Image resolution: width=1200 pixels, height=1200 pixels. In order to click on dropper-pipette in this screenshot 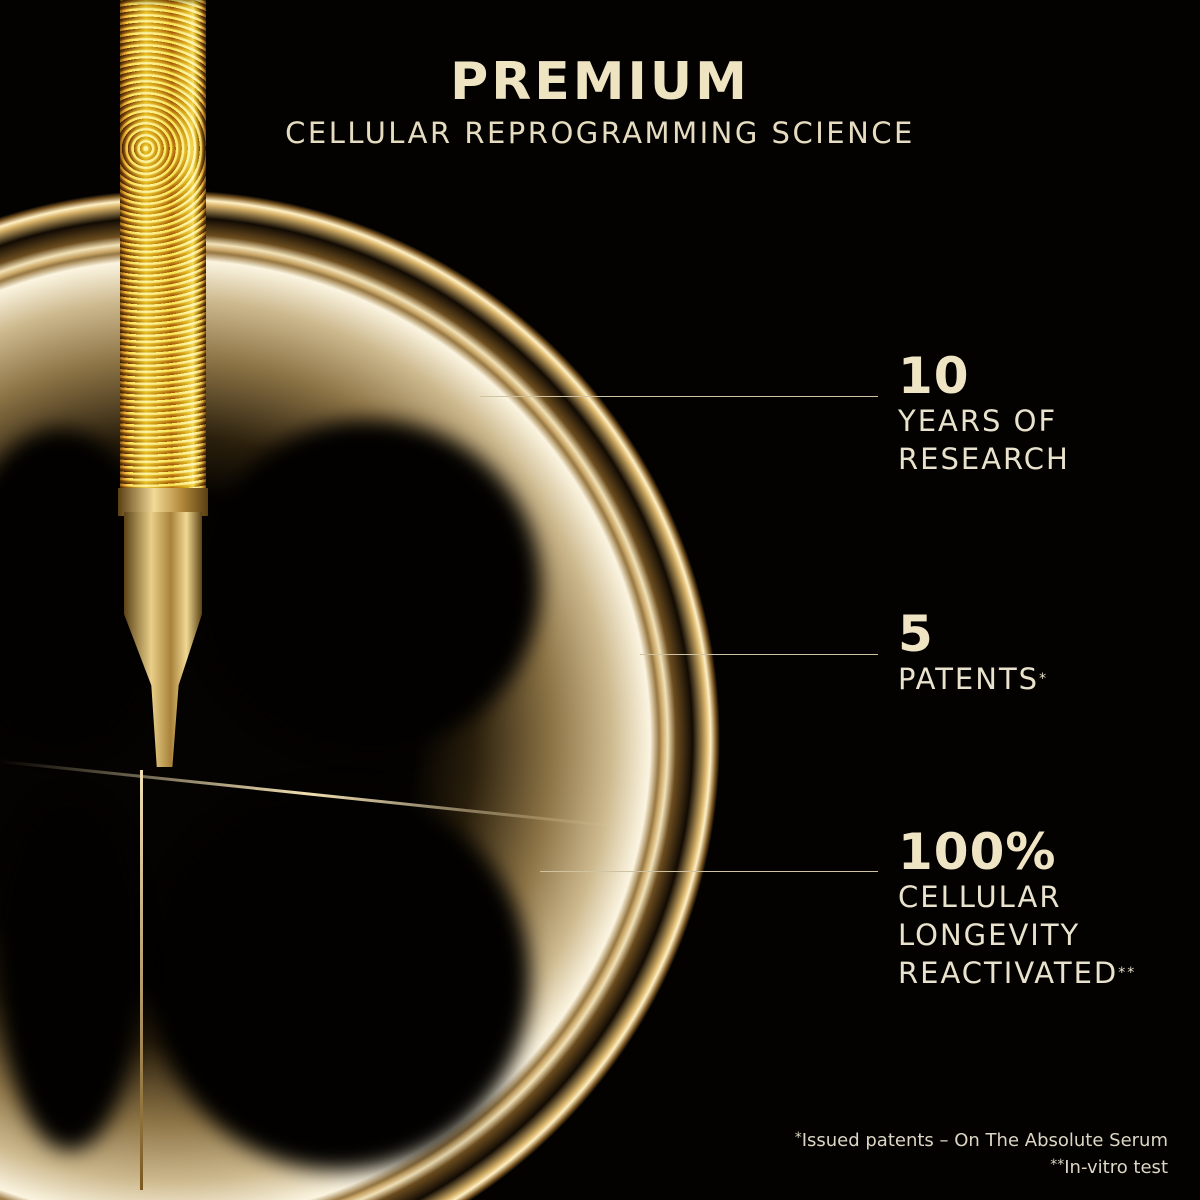, I will do `click(163, 247)`.